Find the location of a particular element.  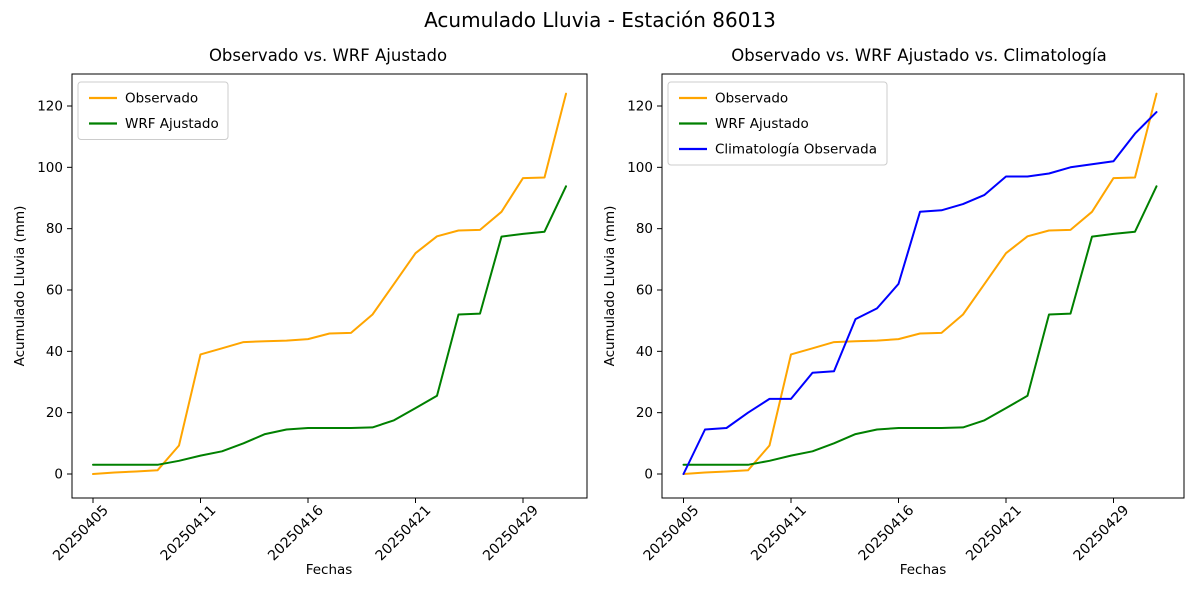

legend: Observado WRF Ajustado is located at coordinates (153, 110).